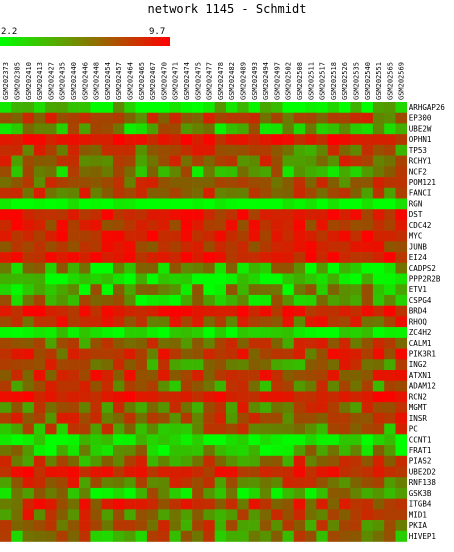  Describe the element at coordinates (418, 418) in the screenshot. I see `row-label-INSR: INSR` at that location.